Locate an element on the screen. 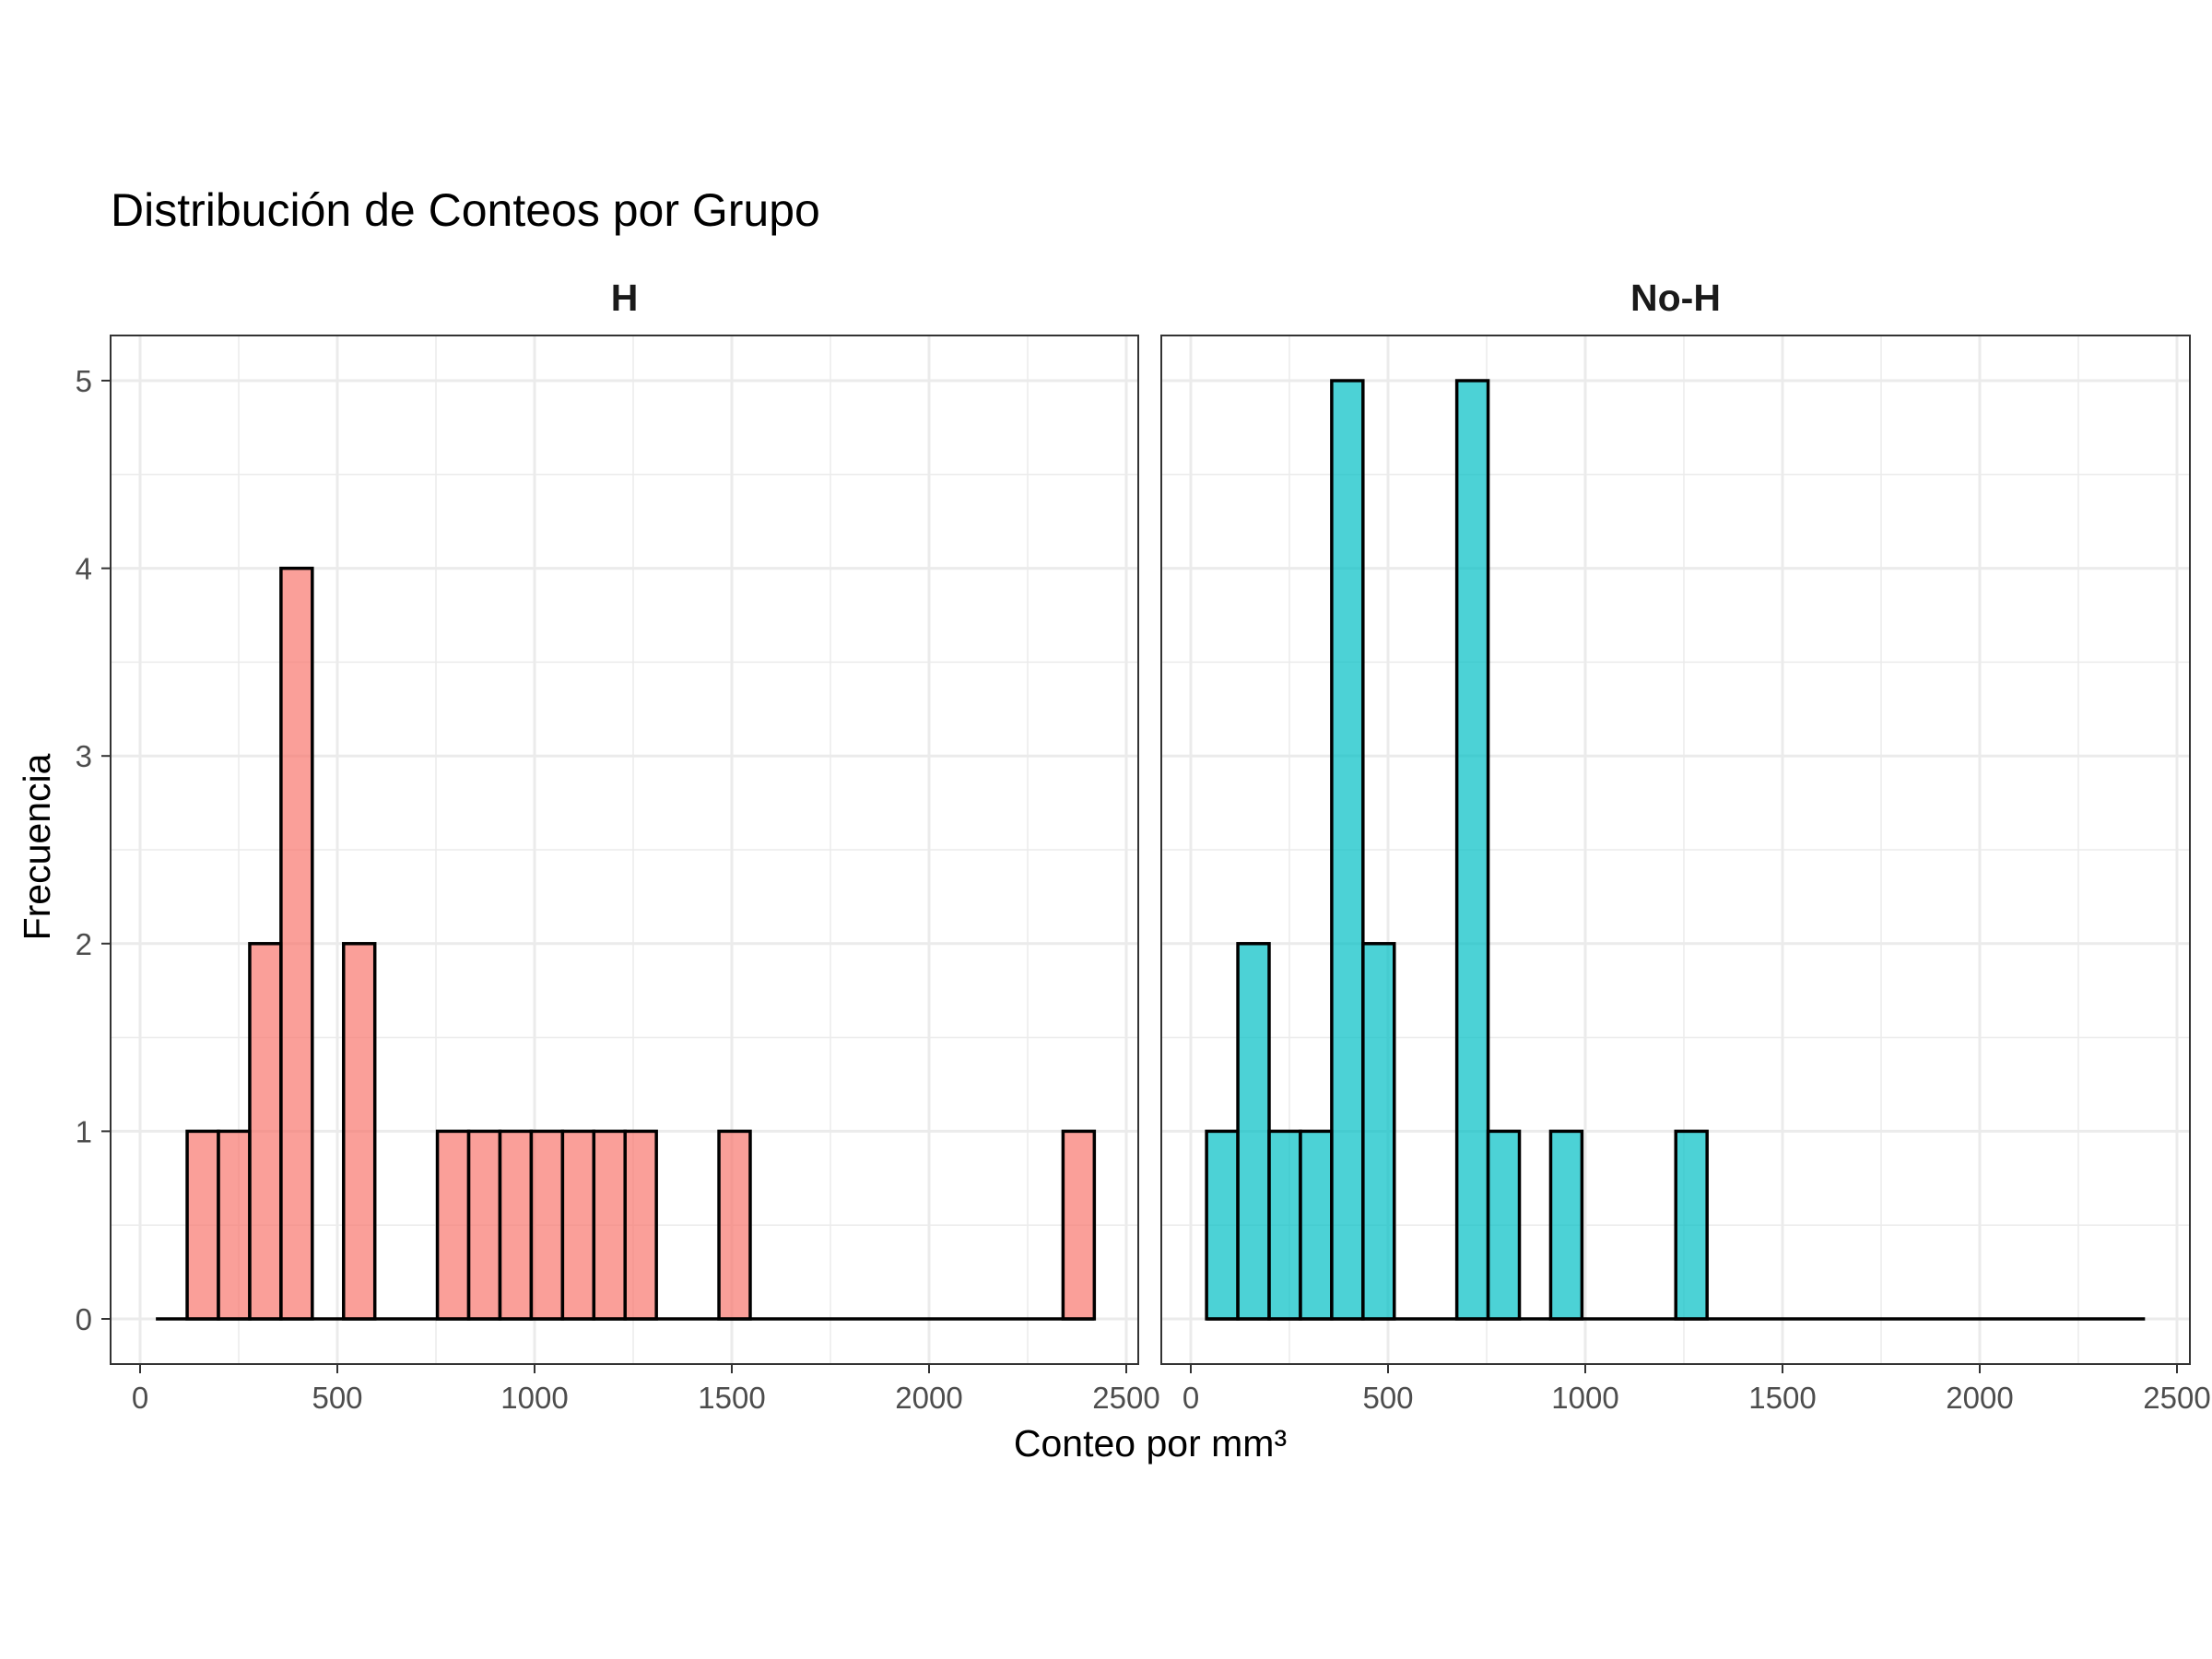 Image resolution: width=2212 pixels, height=1659 pixels. y-tick-label: 5 is located at coordinates (84, 381).